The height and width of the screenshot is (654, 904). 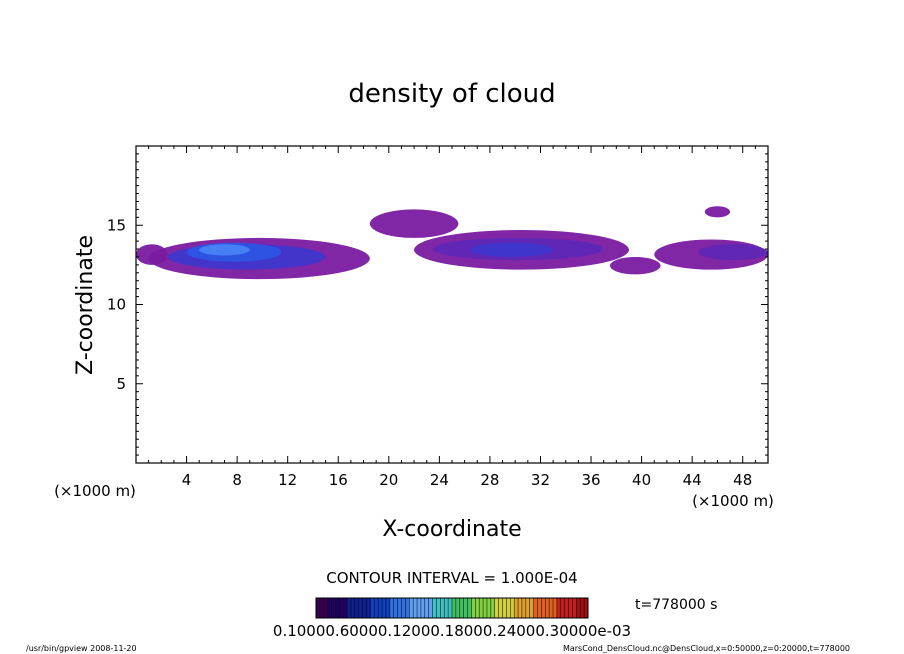 What do you see at coordinates (439, 480) in the screenshot?
I see `x-tick-label: 24` at bounding box center [439, 480].